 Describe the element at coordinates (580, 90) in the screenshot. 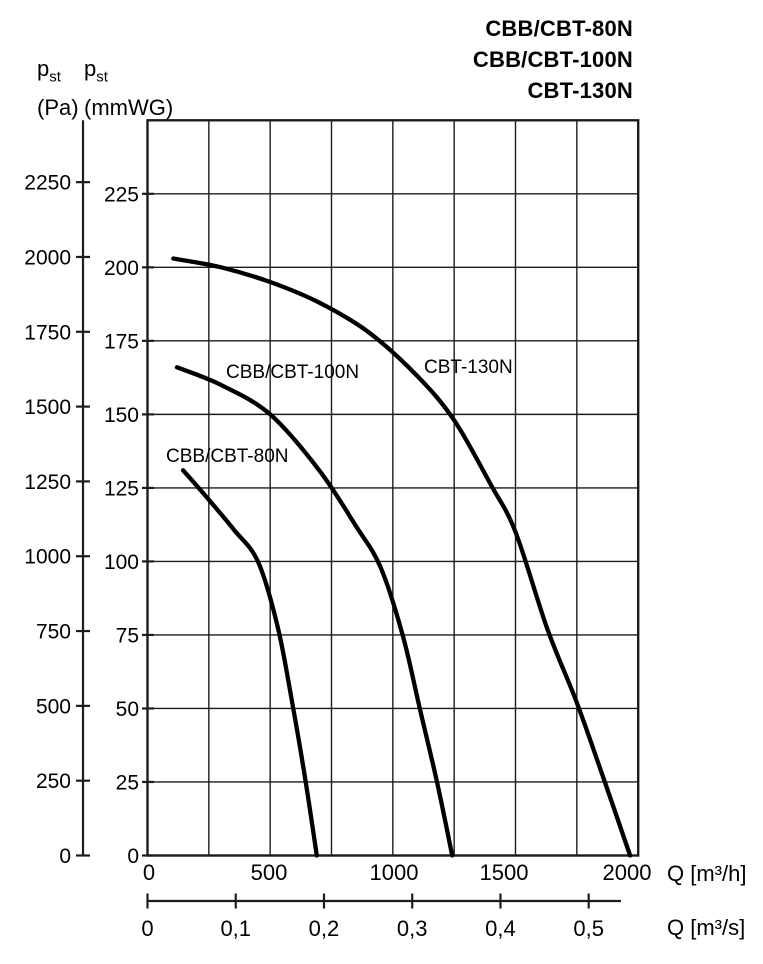

I see `chart-title-line-3: CBT-130N` at that location.